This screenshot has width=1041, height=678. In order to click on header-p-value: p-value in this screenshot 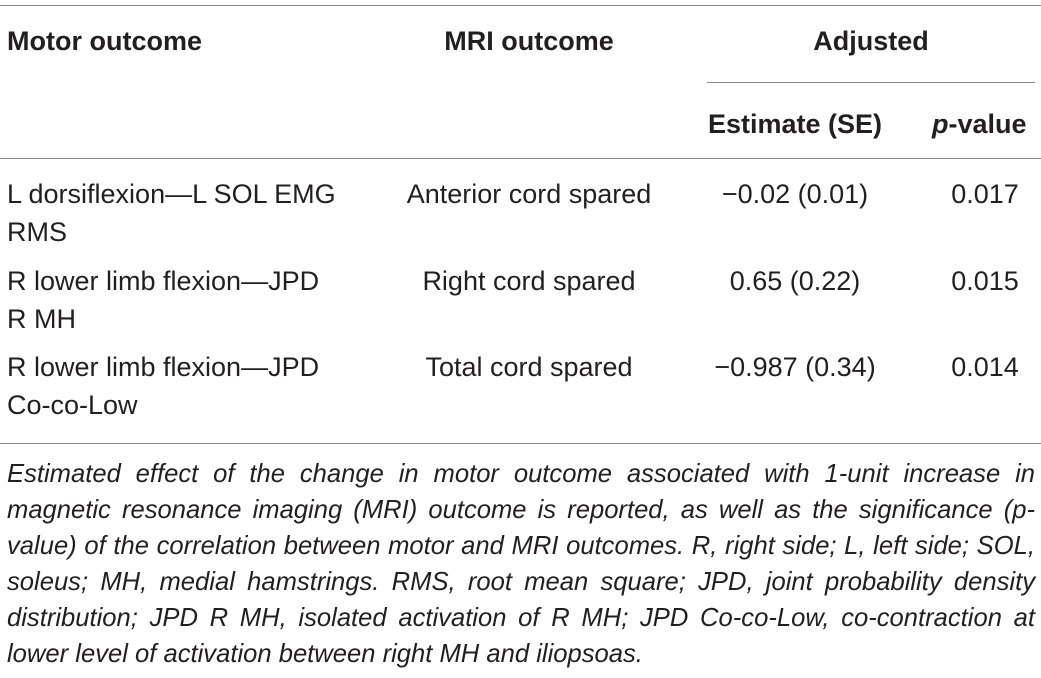, I will do `click(979, 124)`.